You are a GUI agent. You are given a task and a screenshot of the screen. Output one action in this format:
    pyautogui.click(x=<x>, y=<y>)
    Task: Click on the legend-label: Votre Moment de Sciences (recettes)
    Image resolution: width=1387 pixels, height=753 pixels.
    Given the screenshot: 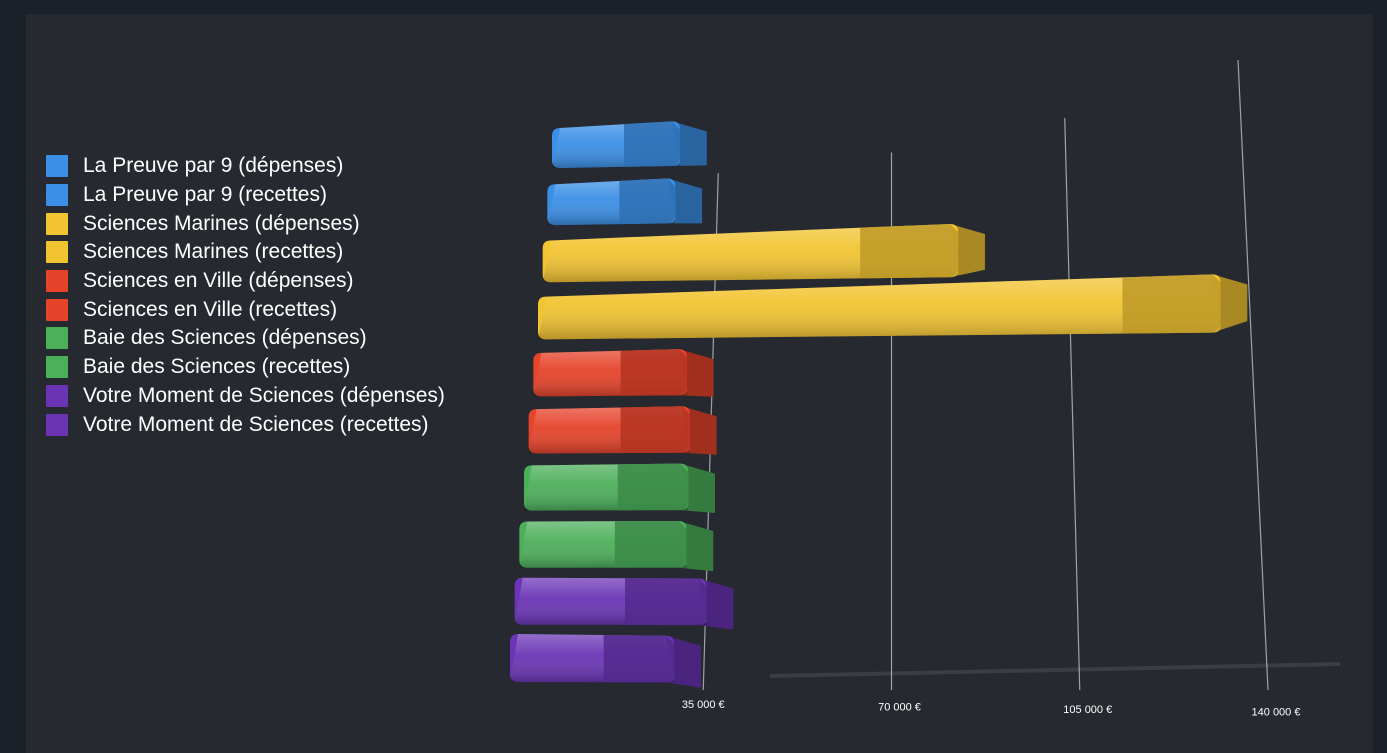 What is the action you would take?
    pyautogui.click(x=256, y=424)
    